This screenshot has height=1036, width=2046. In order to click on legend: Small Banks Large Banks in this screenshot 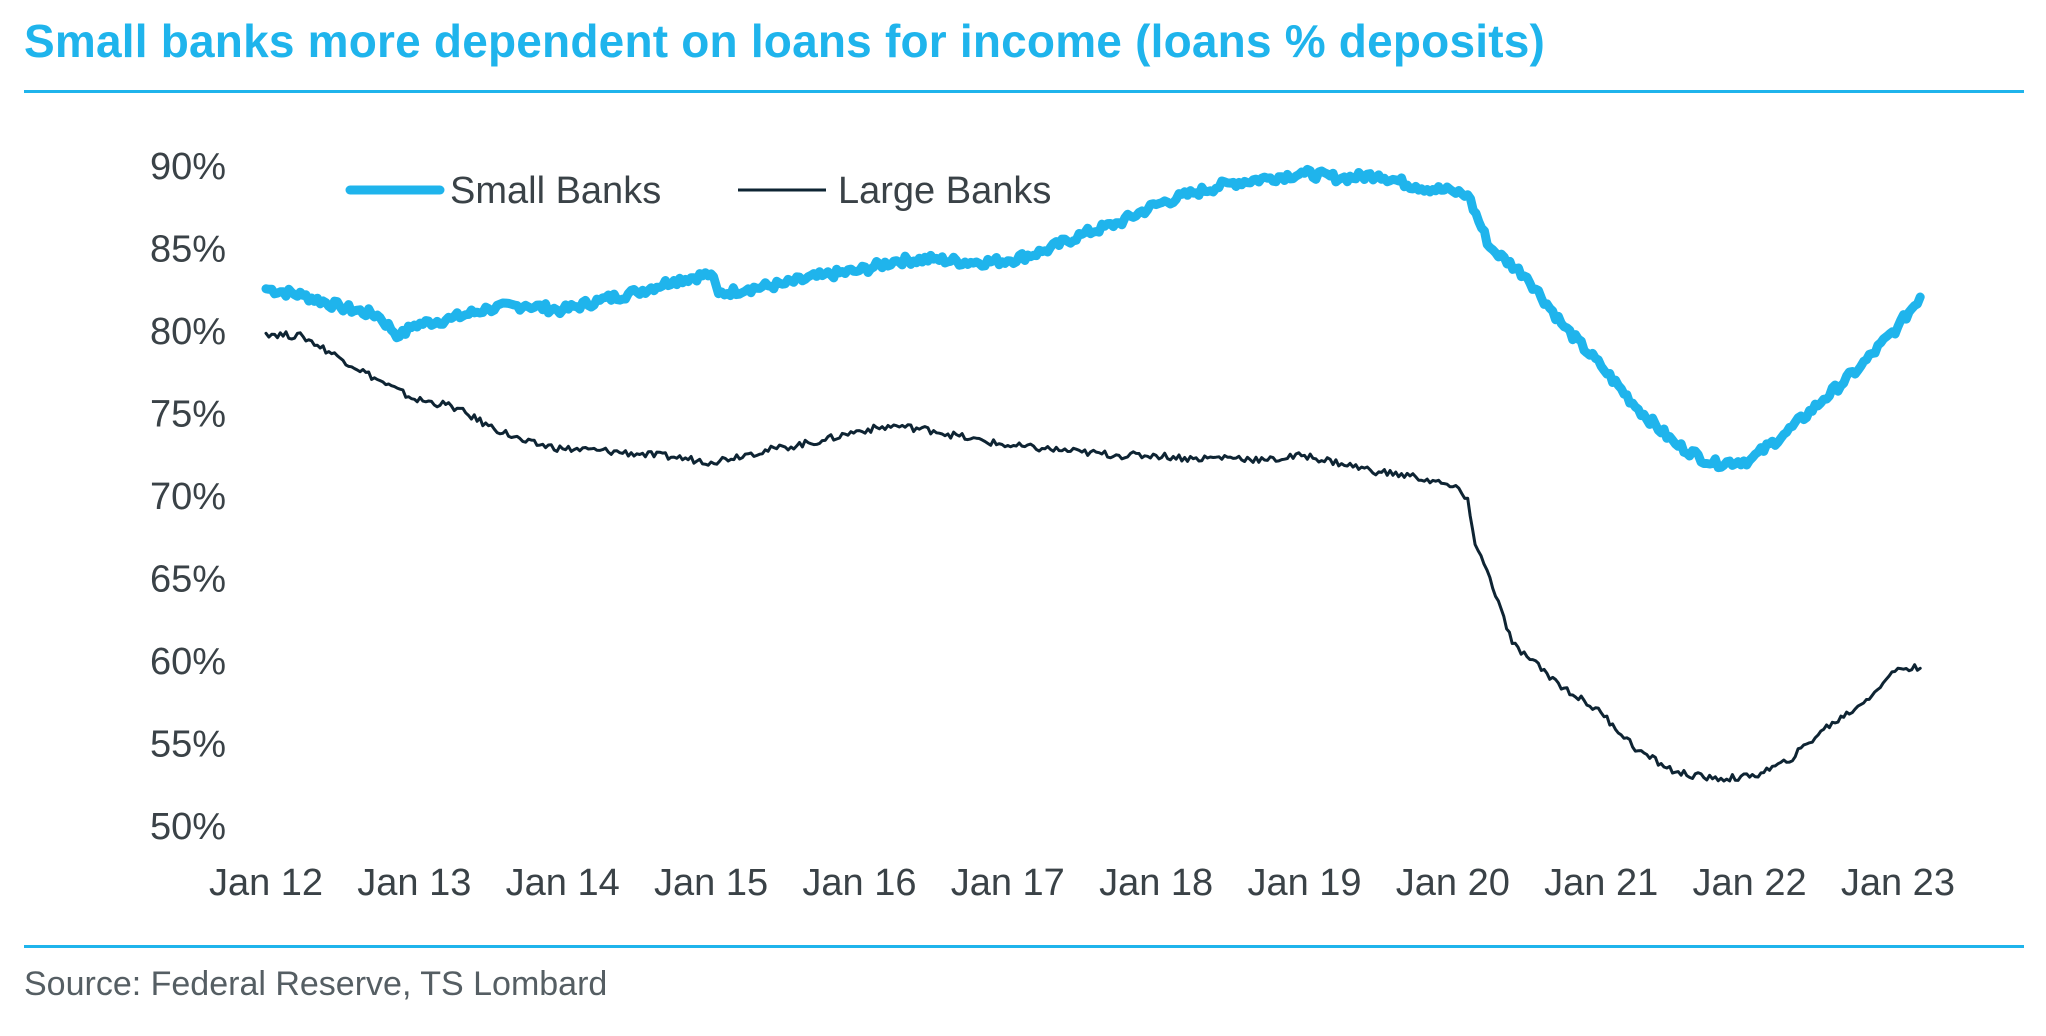, I will do `click(698, 191)`.